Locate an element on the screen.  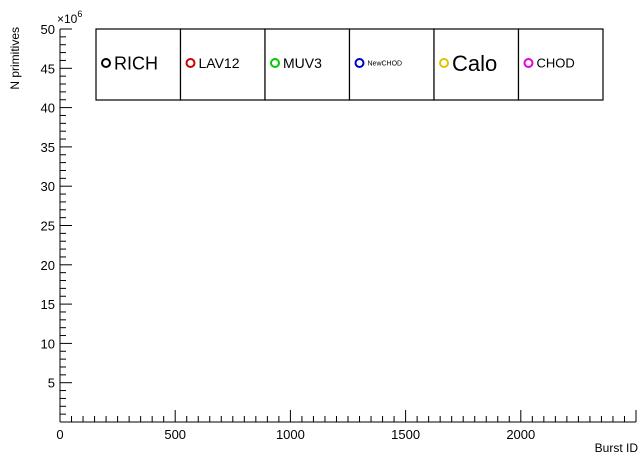
legend-label: MUV3 is located at coordinates (302, 63).